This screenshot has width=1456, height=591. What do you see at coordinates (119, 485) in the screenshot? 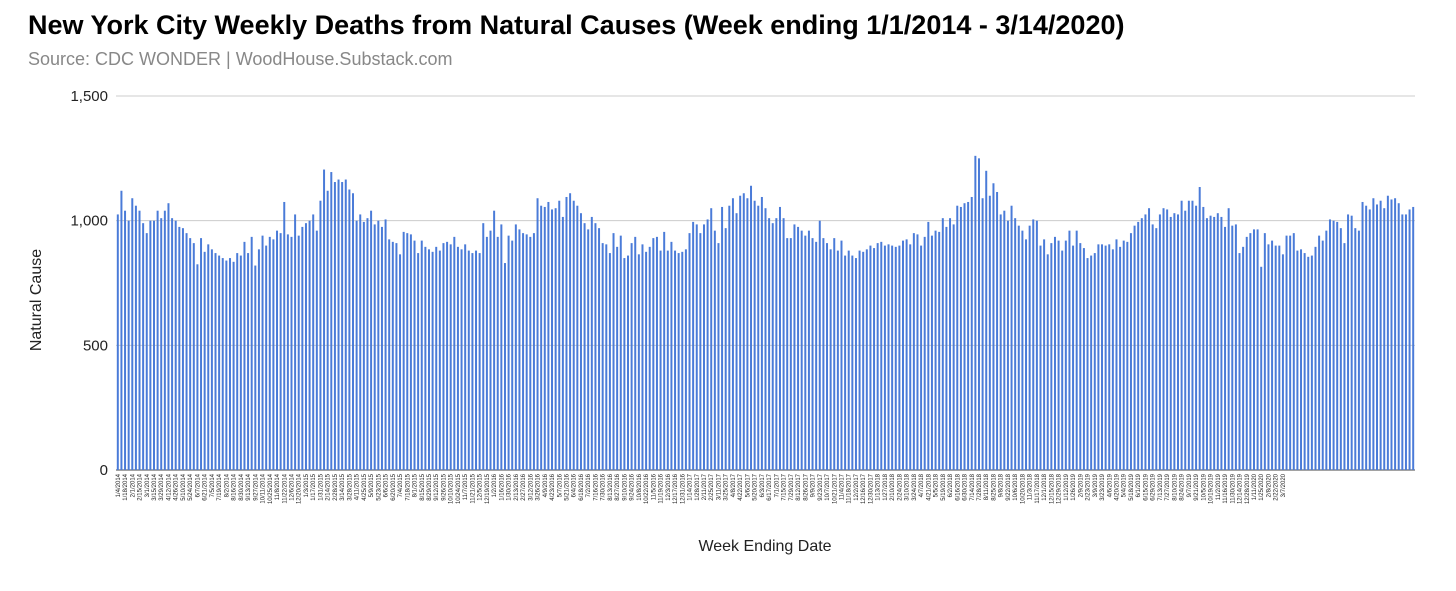
I see `x-tick-label: 1/4/2014` at bounding box center [119, 485].